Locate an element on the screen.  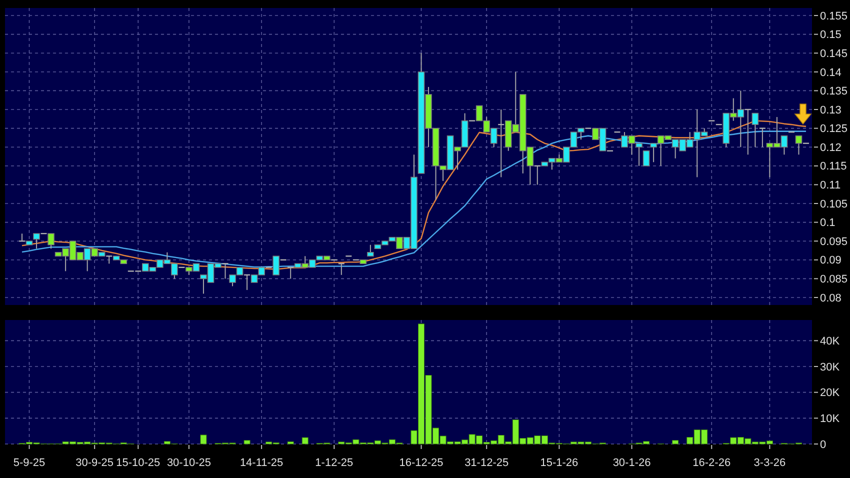
y-tick-label: 0.115 is located at coordinates (833, 166).